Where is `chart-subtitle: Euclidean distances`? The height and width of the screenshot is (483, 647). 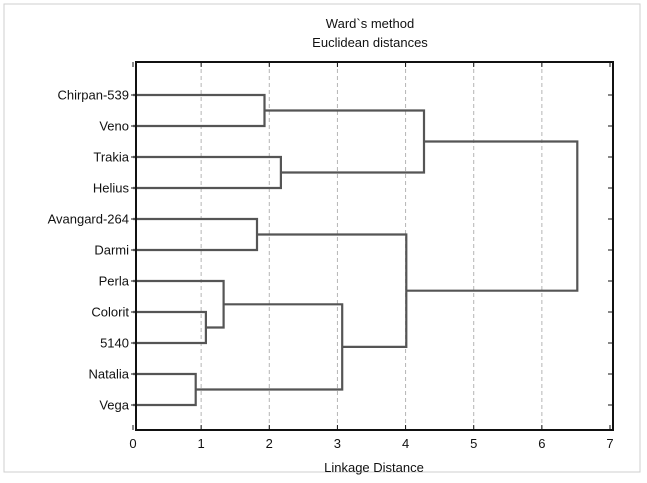 chart-subtitle: Euclidean distances is located at coordinates (370, 42).